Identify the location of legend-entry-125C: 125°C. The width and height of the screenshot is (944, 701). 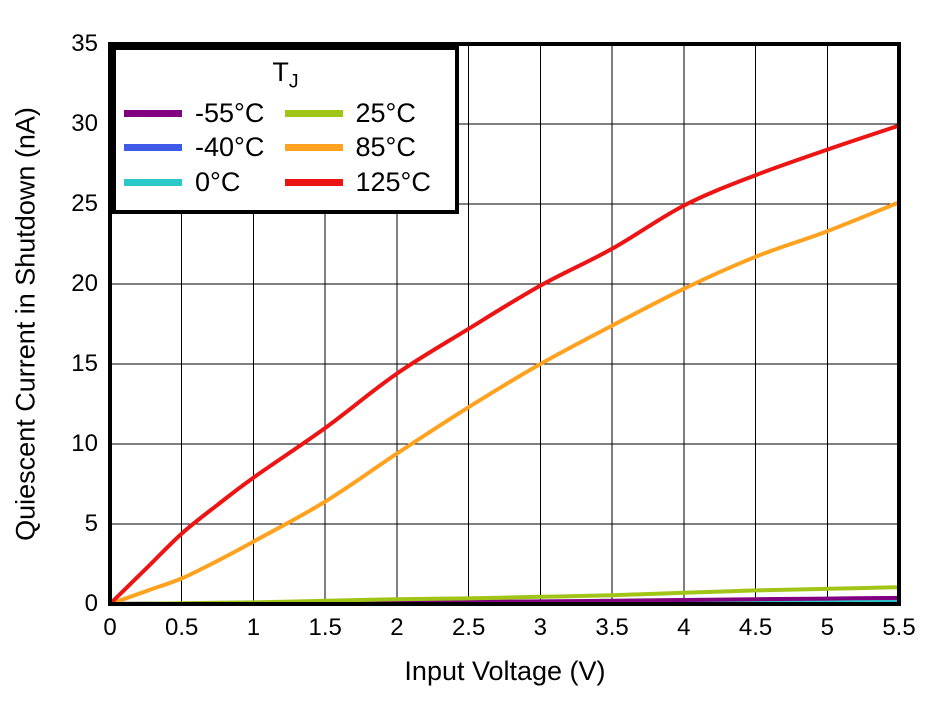
(365, 182).